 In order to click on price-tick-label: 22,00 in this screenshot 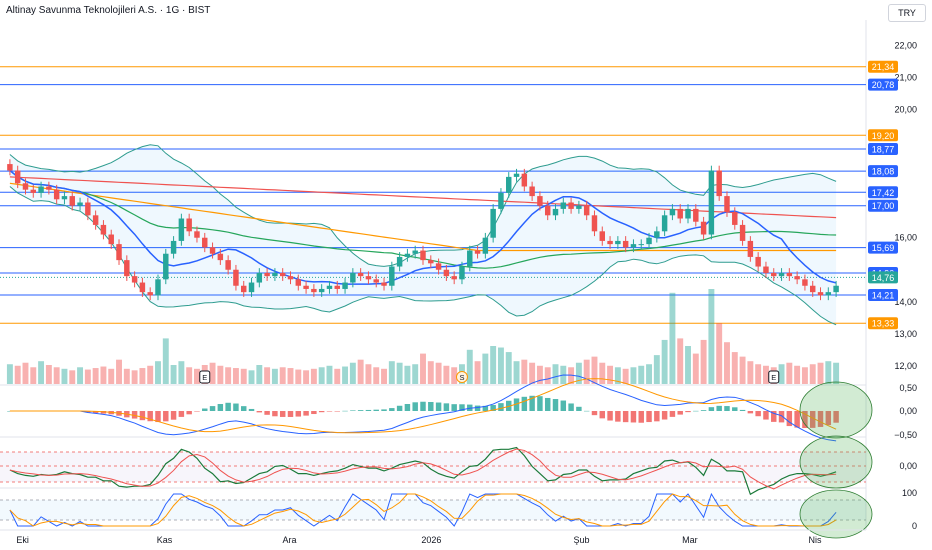, I will do `click(905, 46)`.